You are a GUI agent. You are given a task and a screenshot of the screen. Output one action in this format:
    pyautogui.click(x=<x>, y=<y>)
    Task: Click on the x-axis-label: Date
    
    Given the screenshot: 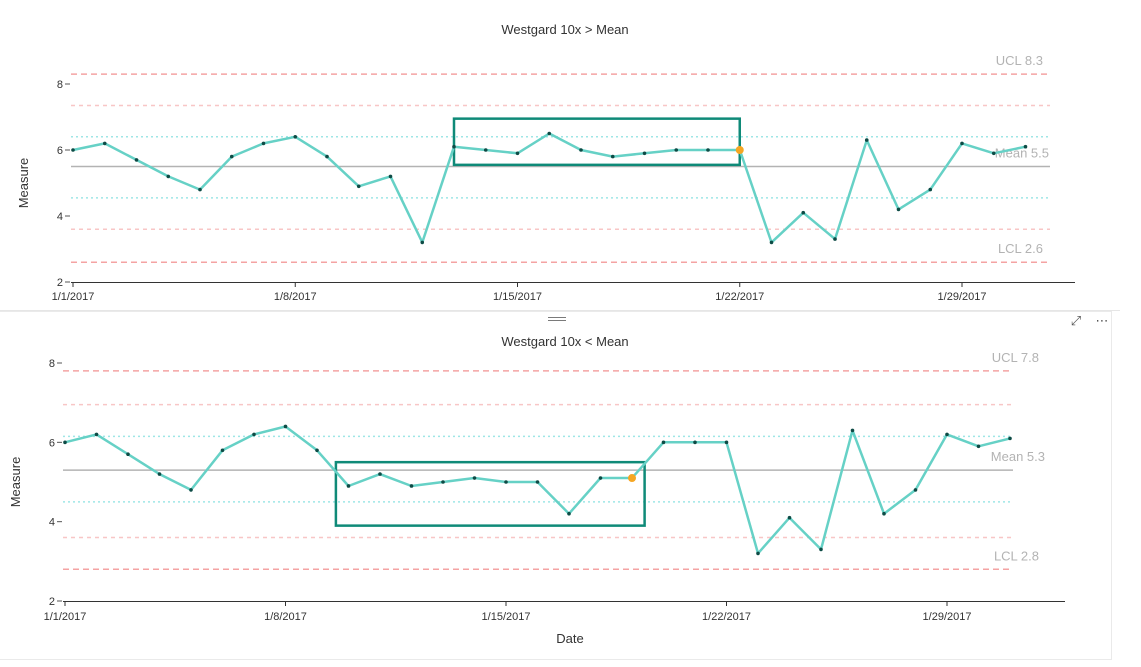 What is the action you would take?
    pyautogui.click(x=569, y=638)
    